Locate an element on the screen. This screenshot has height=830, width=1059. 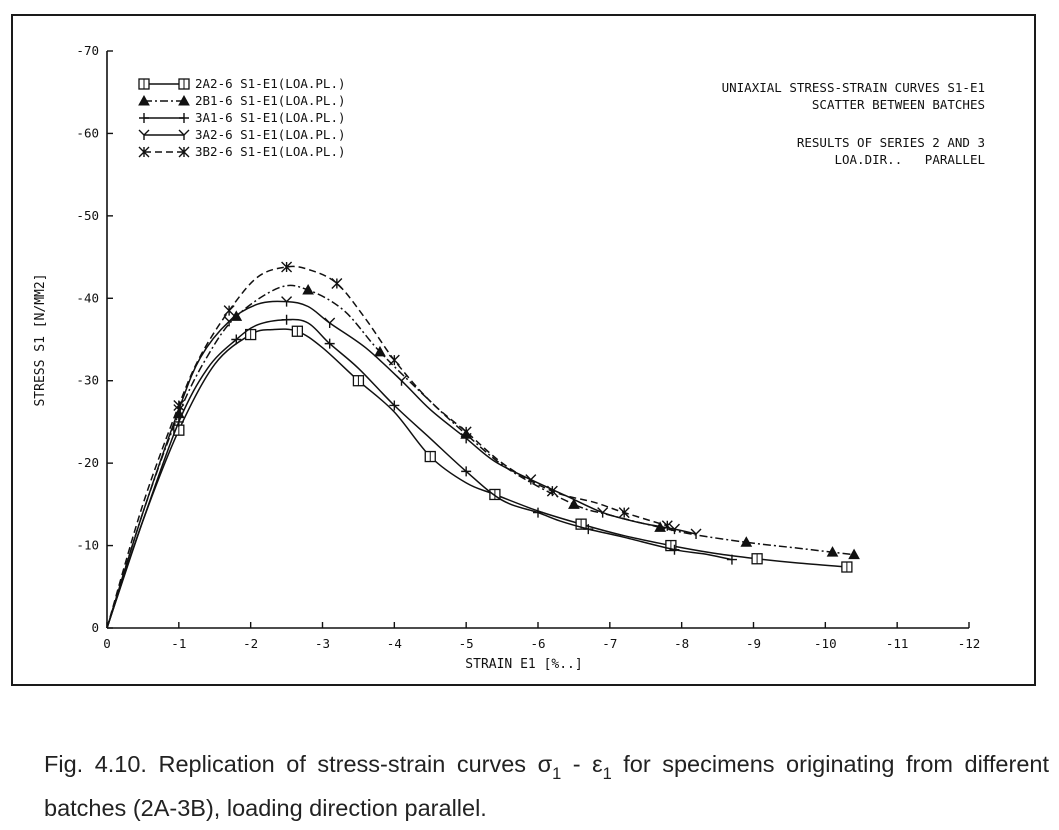
legend-label-3: 3A1-6 S1-E1(LOA.PL.) is located at coordinates (270, 117).